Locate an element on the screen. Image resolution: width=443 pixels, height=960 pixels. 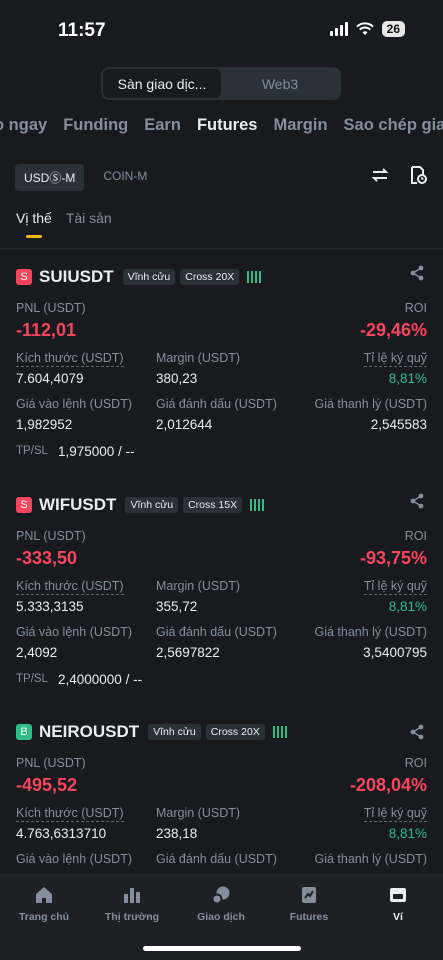
nav-wallet-label: Ví is located at coordinates (398, 917).